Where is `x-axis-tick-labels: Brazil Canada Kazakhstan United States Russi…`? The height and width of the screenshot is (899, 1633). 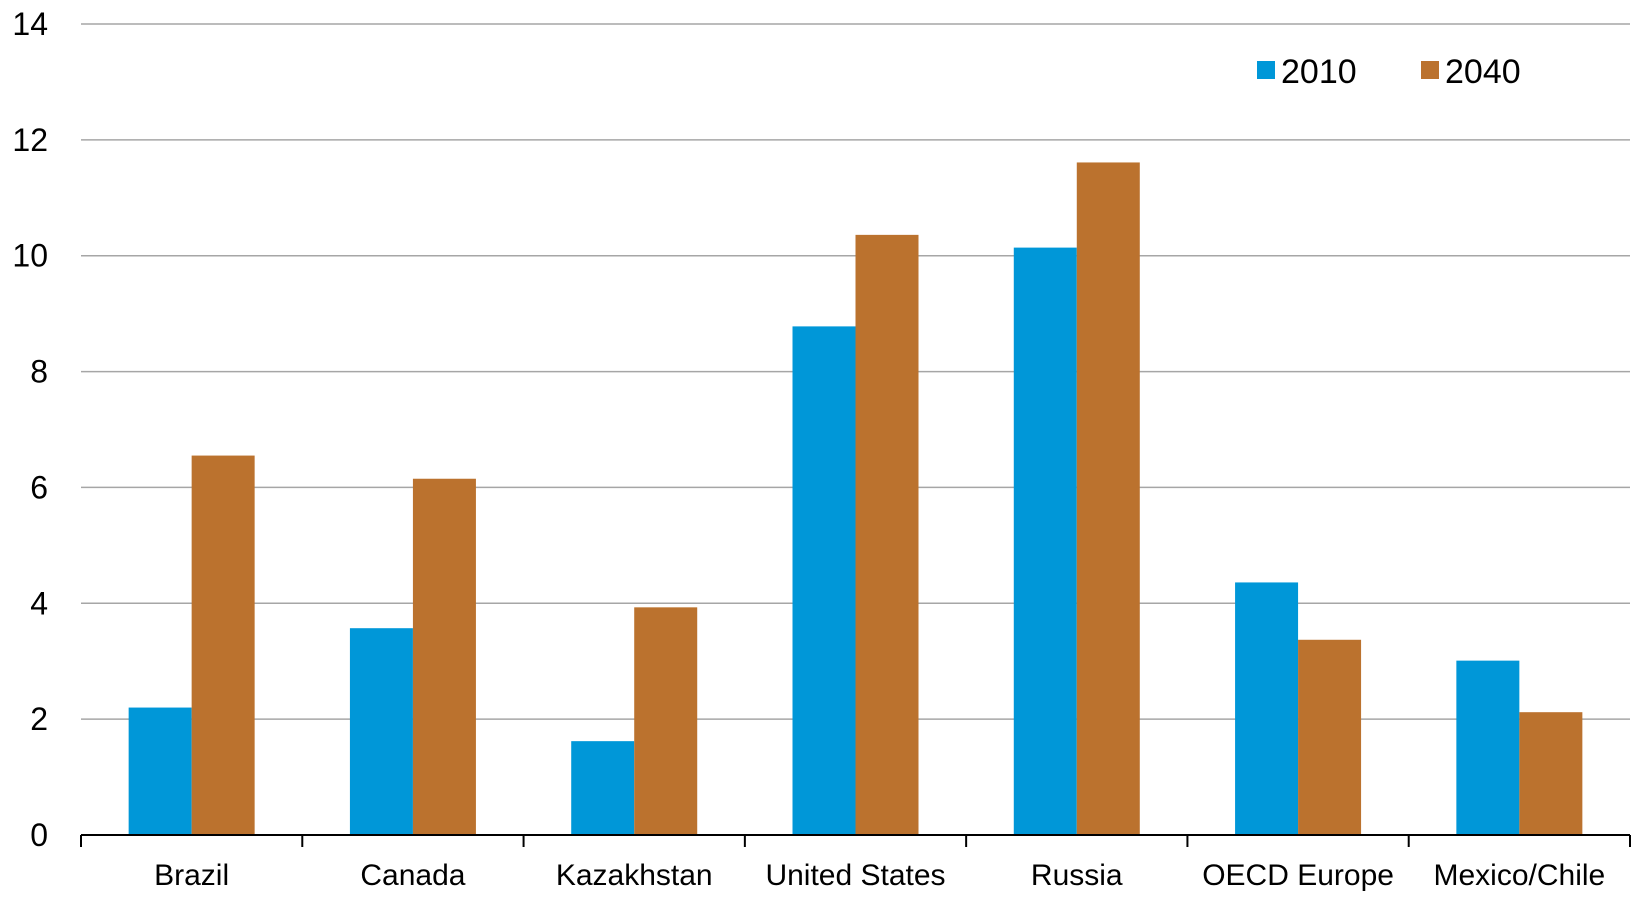 x-axis-tick-labels: Brazil Canada Kazakhstan United States Russi… is located at coordinates (879, 875).